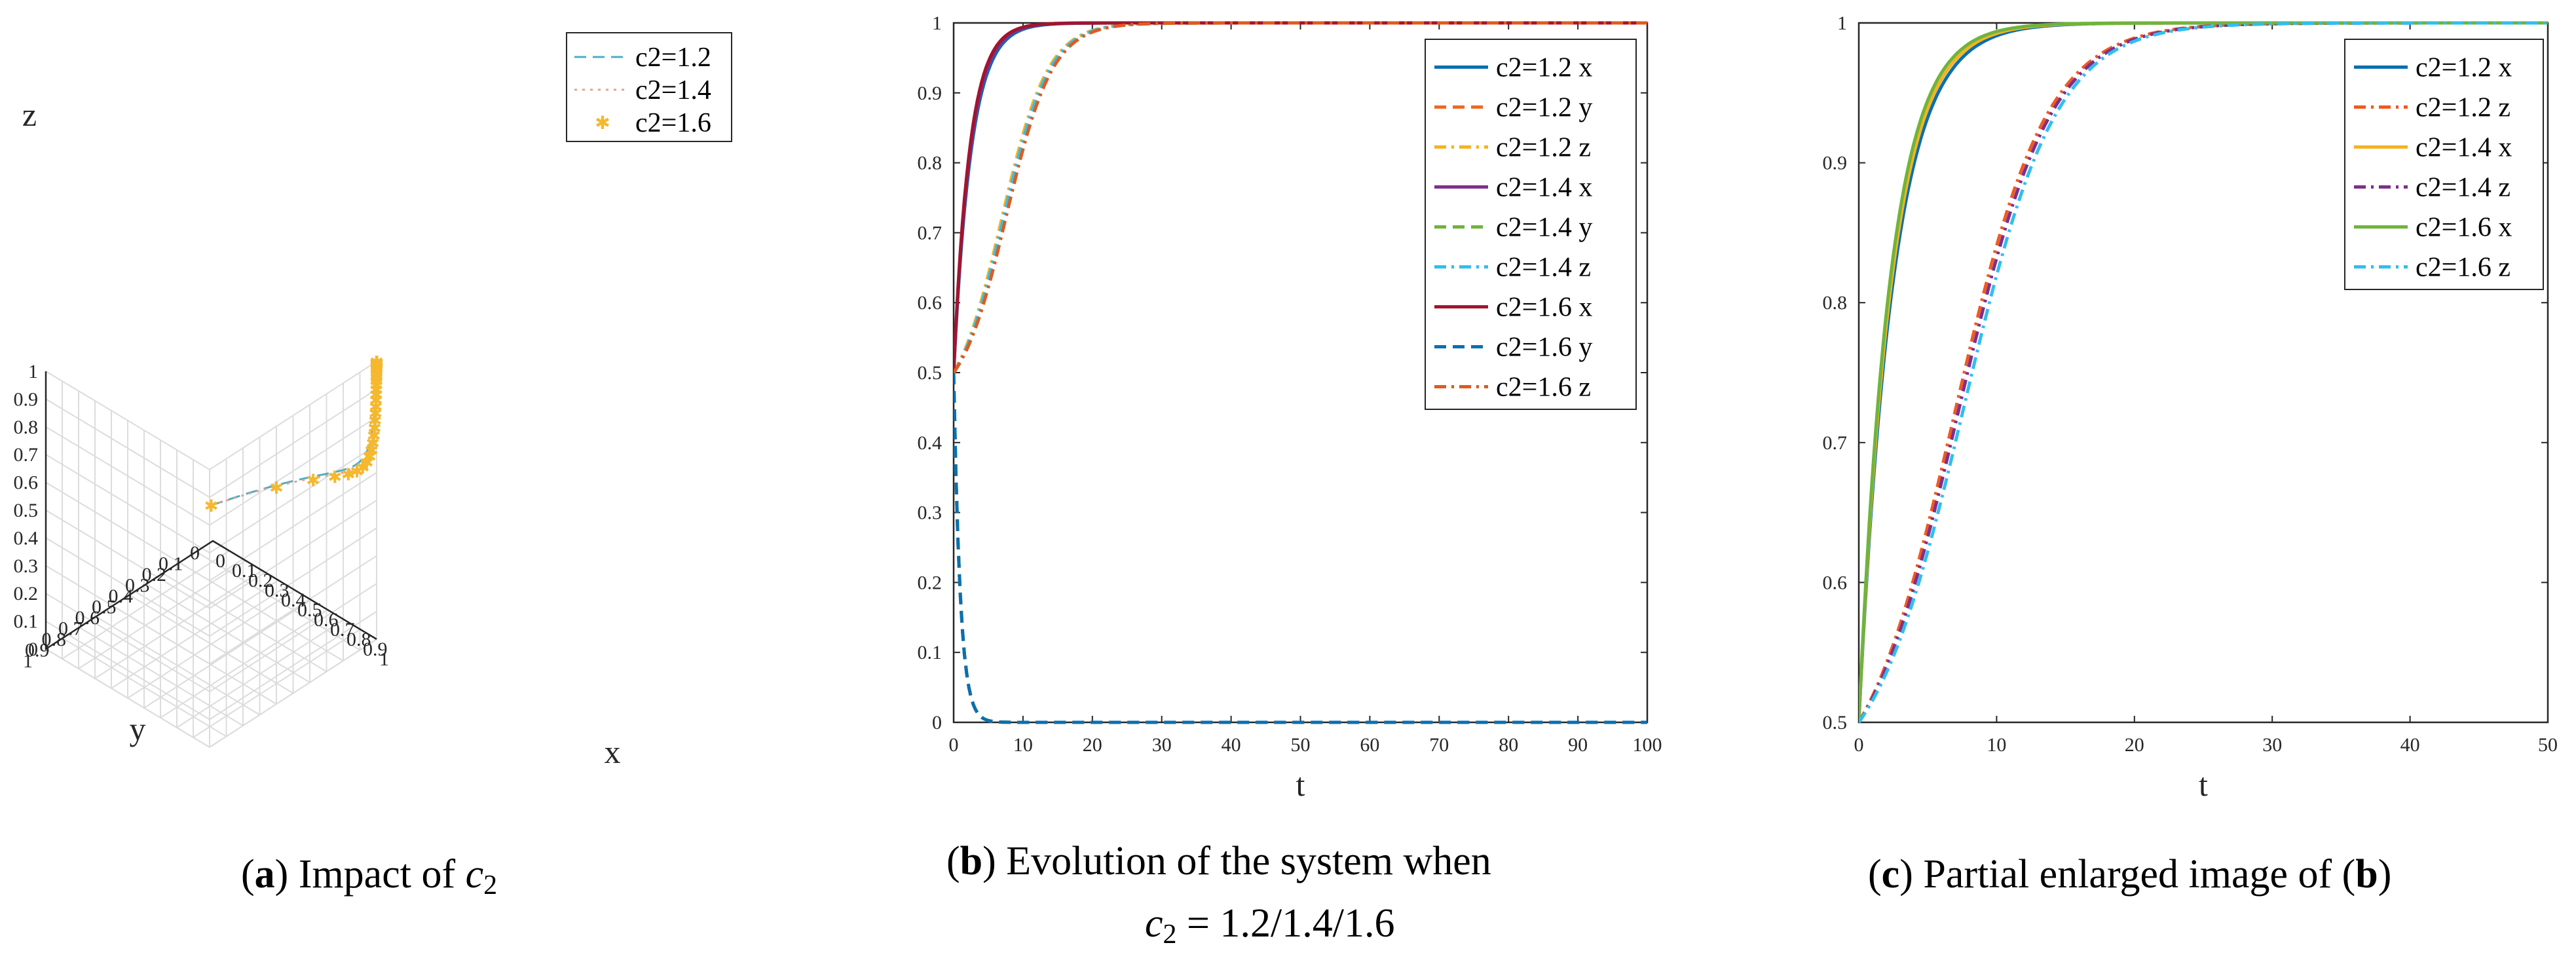 This screenshot has width=2576, height=964. What do you see at coordinates (1835, 582) in the screenshot?
I see `y-tick-label: 0.6` at bounding box center [1835, 582].